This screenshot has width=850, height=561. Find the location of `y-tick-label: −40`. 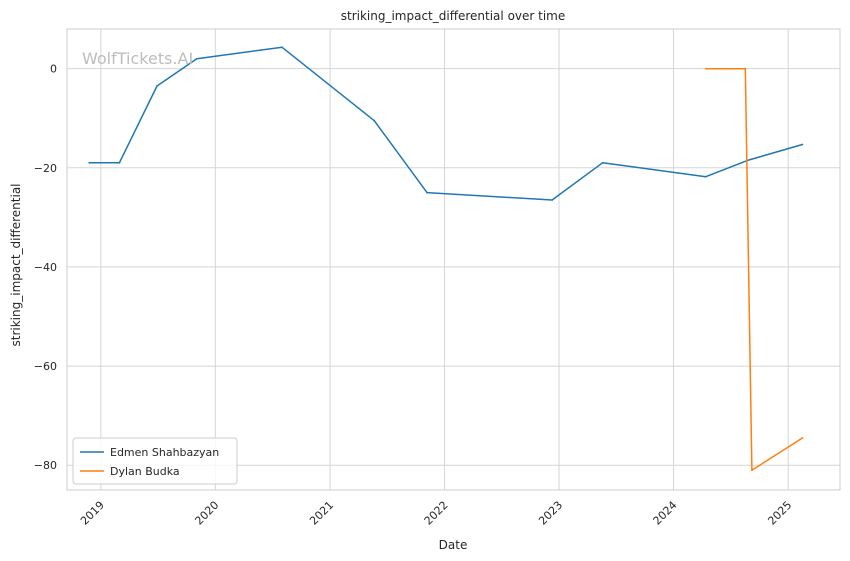

y-tick-label: −40 is located at coordinates (45, 267).